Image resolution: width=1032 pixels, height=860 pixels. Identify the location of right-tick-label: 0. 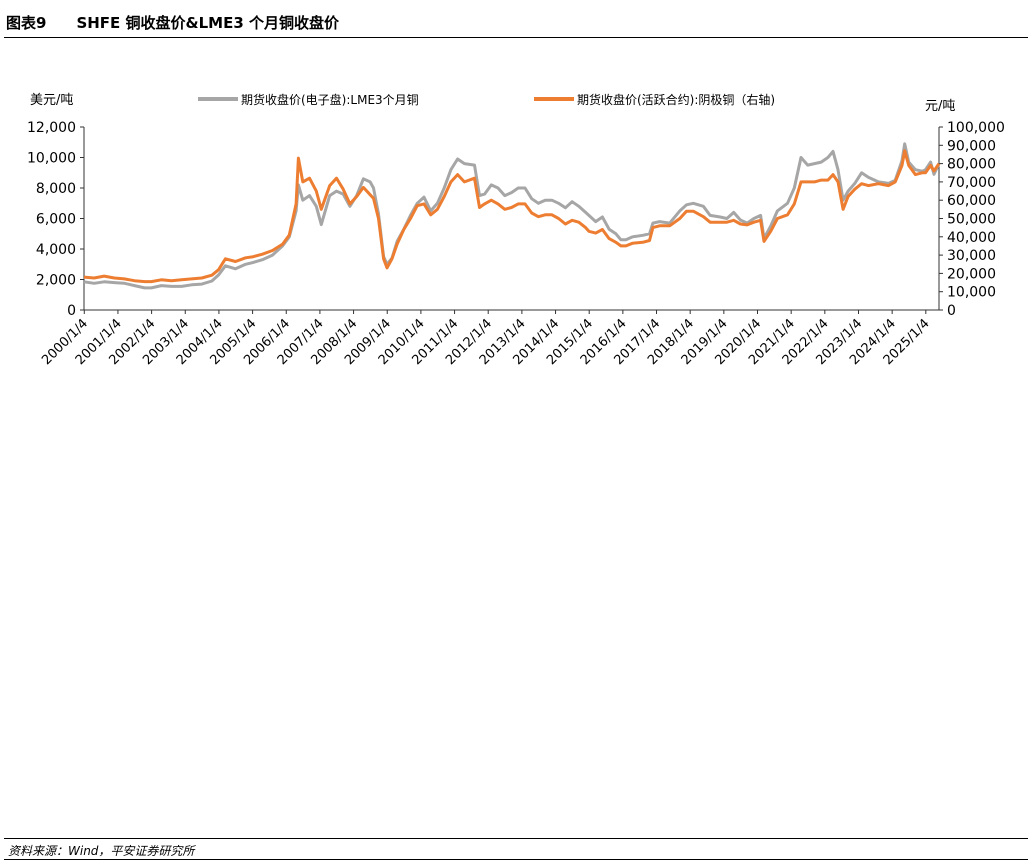
(951, 311).